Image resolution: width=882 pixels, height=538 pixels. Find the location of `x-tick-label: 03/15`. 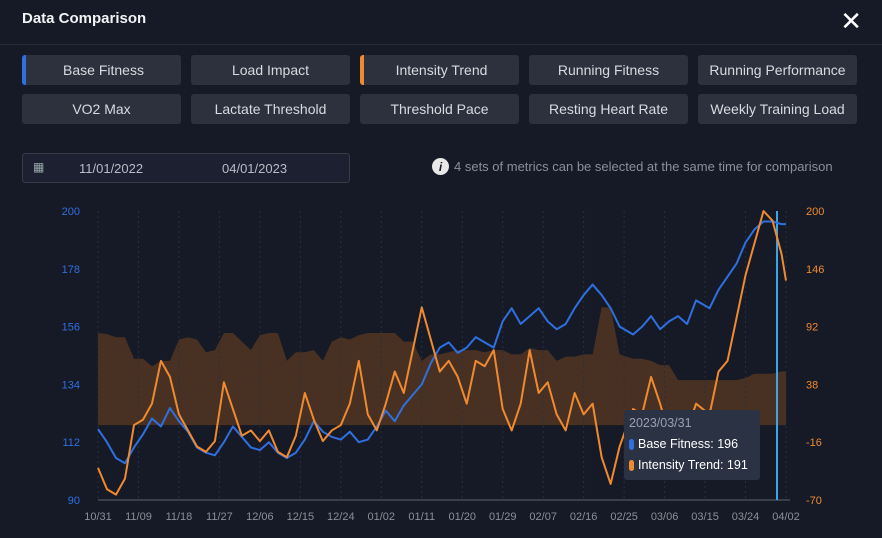

x-tick-label: 03/15 is located at coordinates (705, 517).